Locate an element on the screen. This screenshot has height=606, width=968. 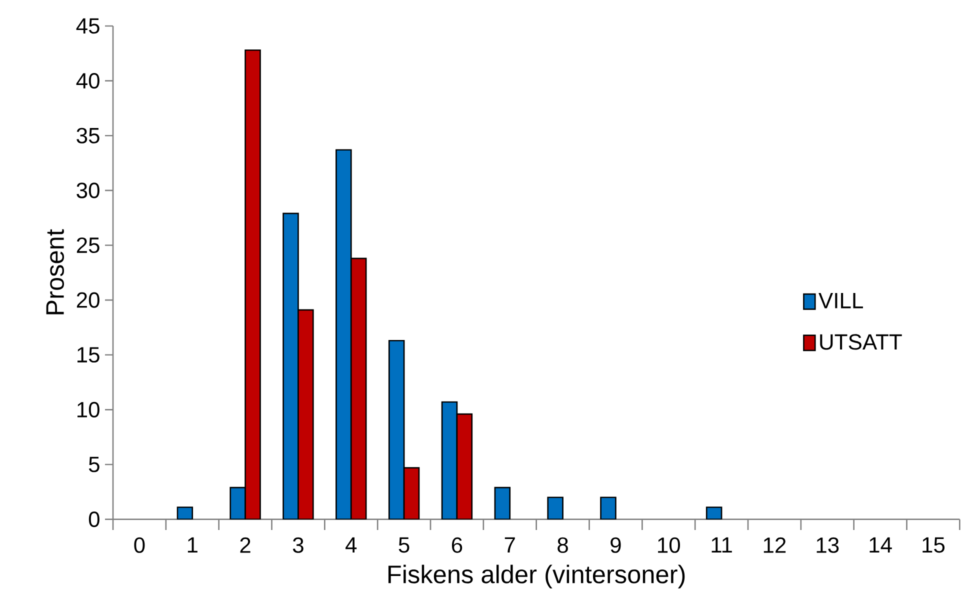
legend-label: VILL is located at coordinates (840, 300).